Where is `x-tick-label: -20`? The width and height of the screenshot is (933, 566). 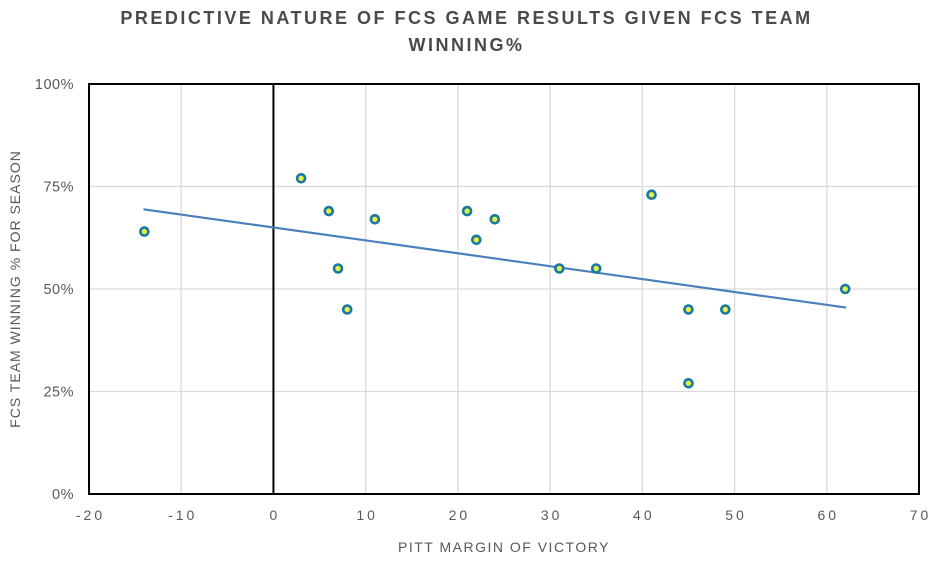
x-tick-label: -20 is located at coordinates (90, 515).